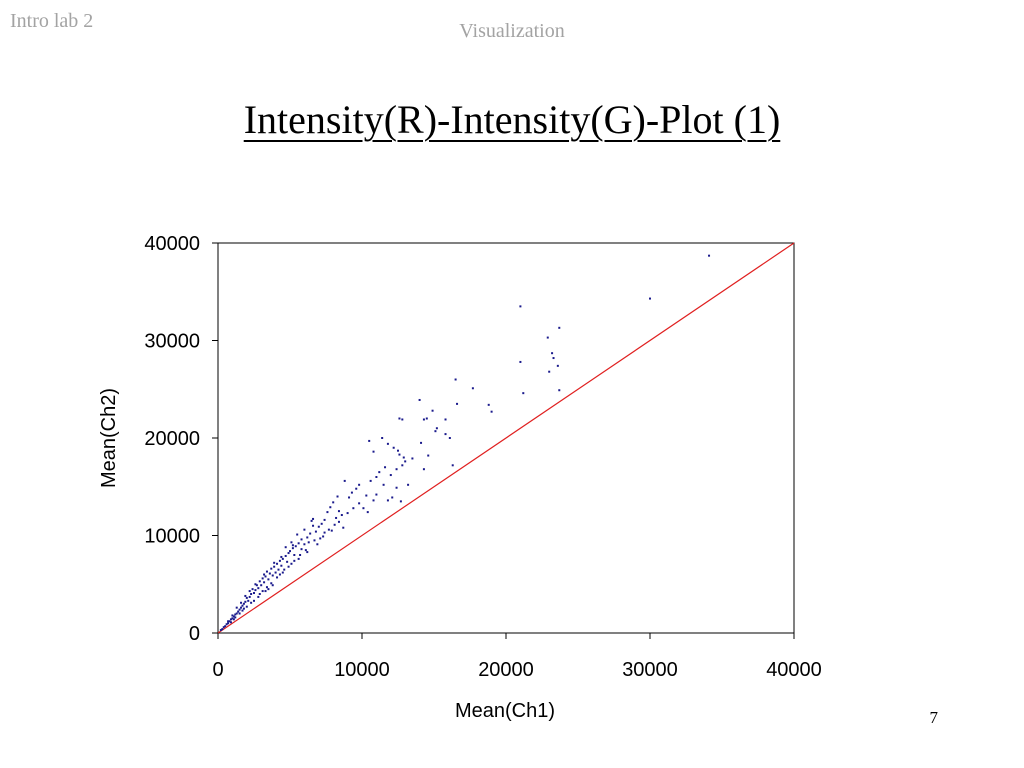  What do you see at coordinates (172, 439) in the screenshot?
I see `y-tick-label: 20000` at bounding box center [172, 439].